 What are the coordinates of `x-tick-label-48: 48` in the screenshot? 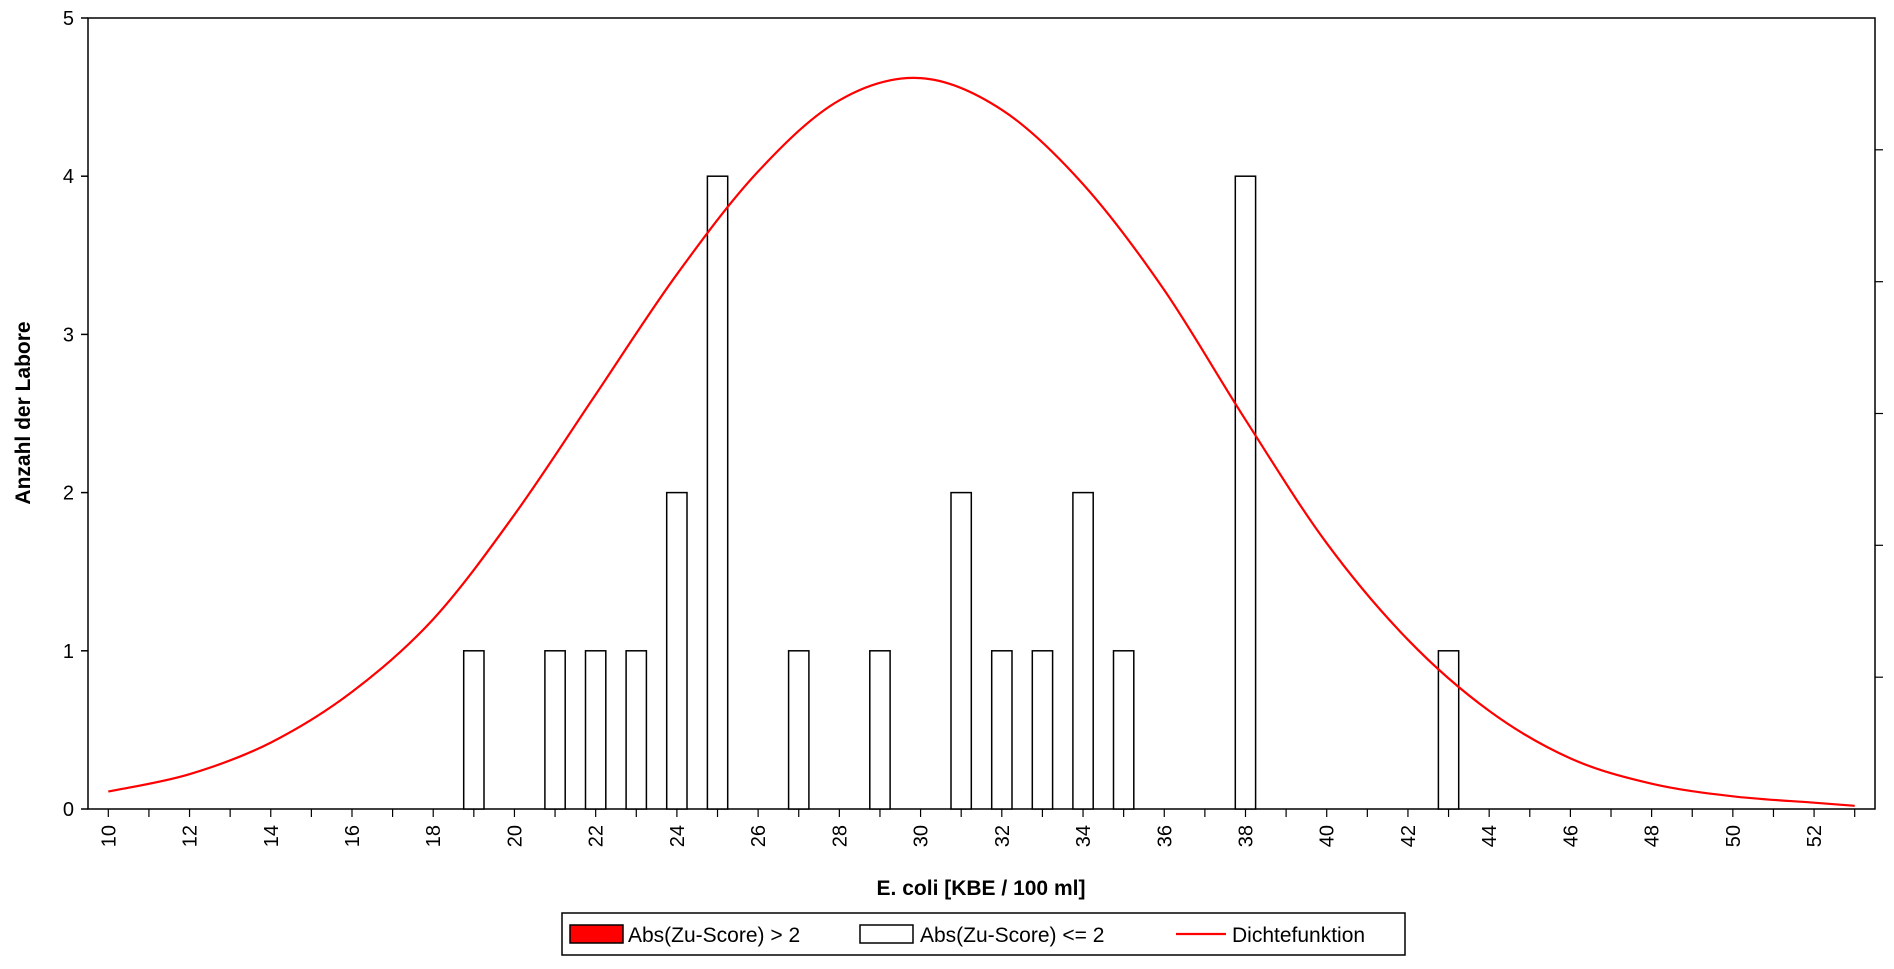 It's located at (1653, 836).